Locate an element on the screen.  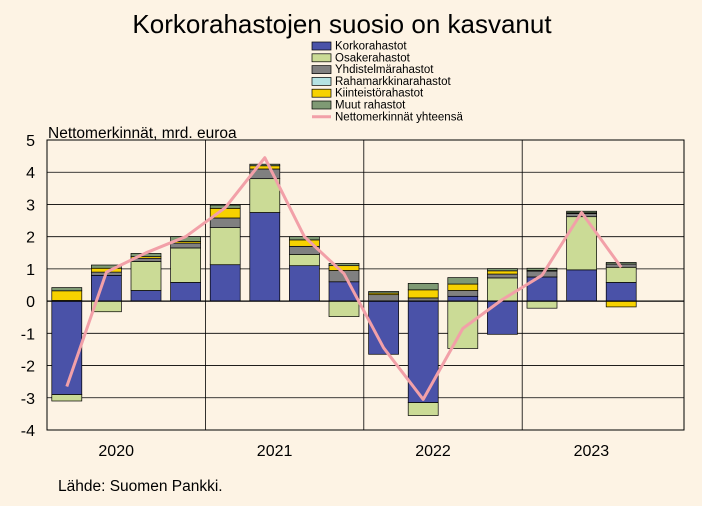
y-tick-label: 2 is located at coordinates (30, 238).